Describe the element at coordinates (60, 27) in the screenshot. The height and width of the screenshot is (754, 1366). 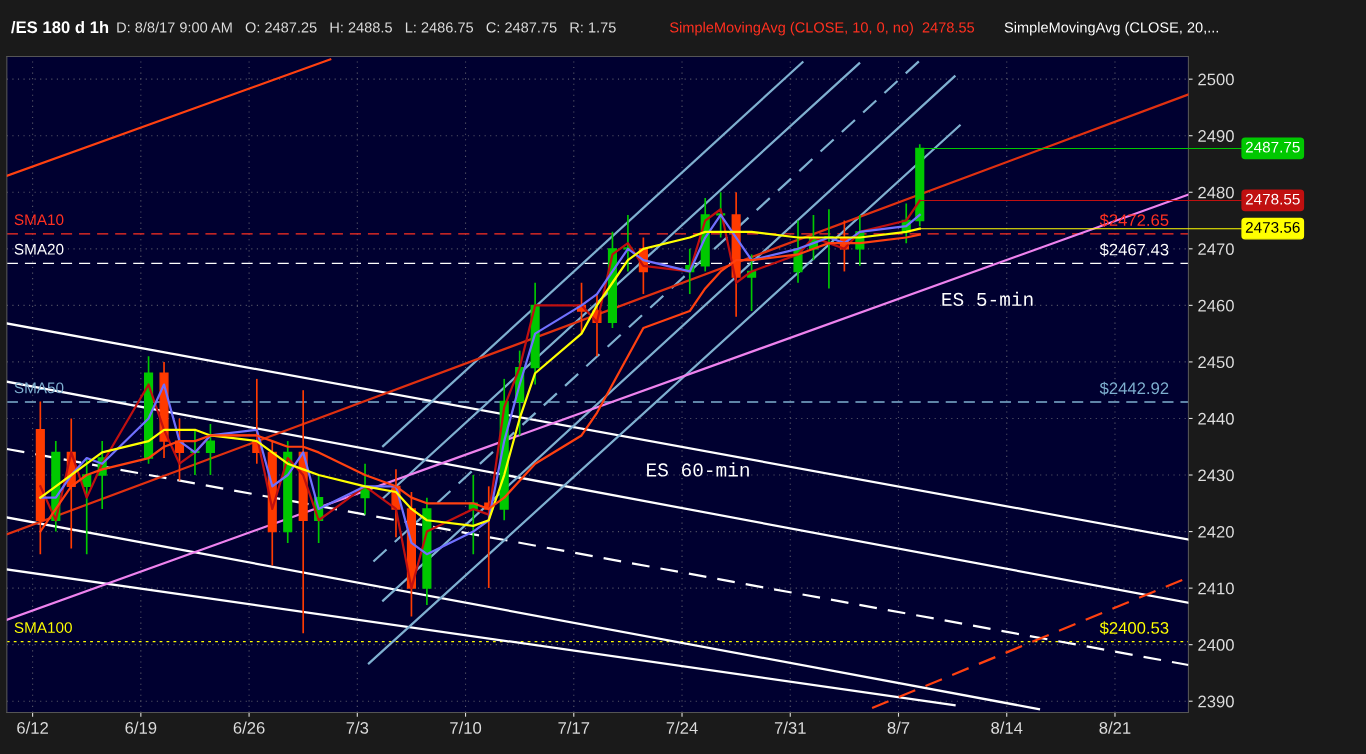
I see `chart-title: /ES 180 d 1h` at that location.